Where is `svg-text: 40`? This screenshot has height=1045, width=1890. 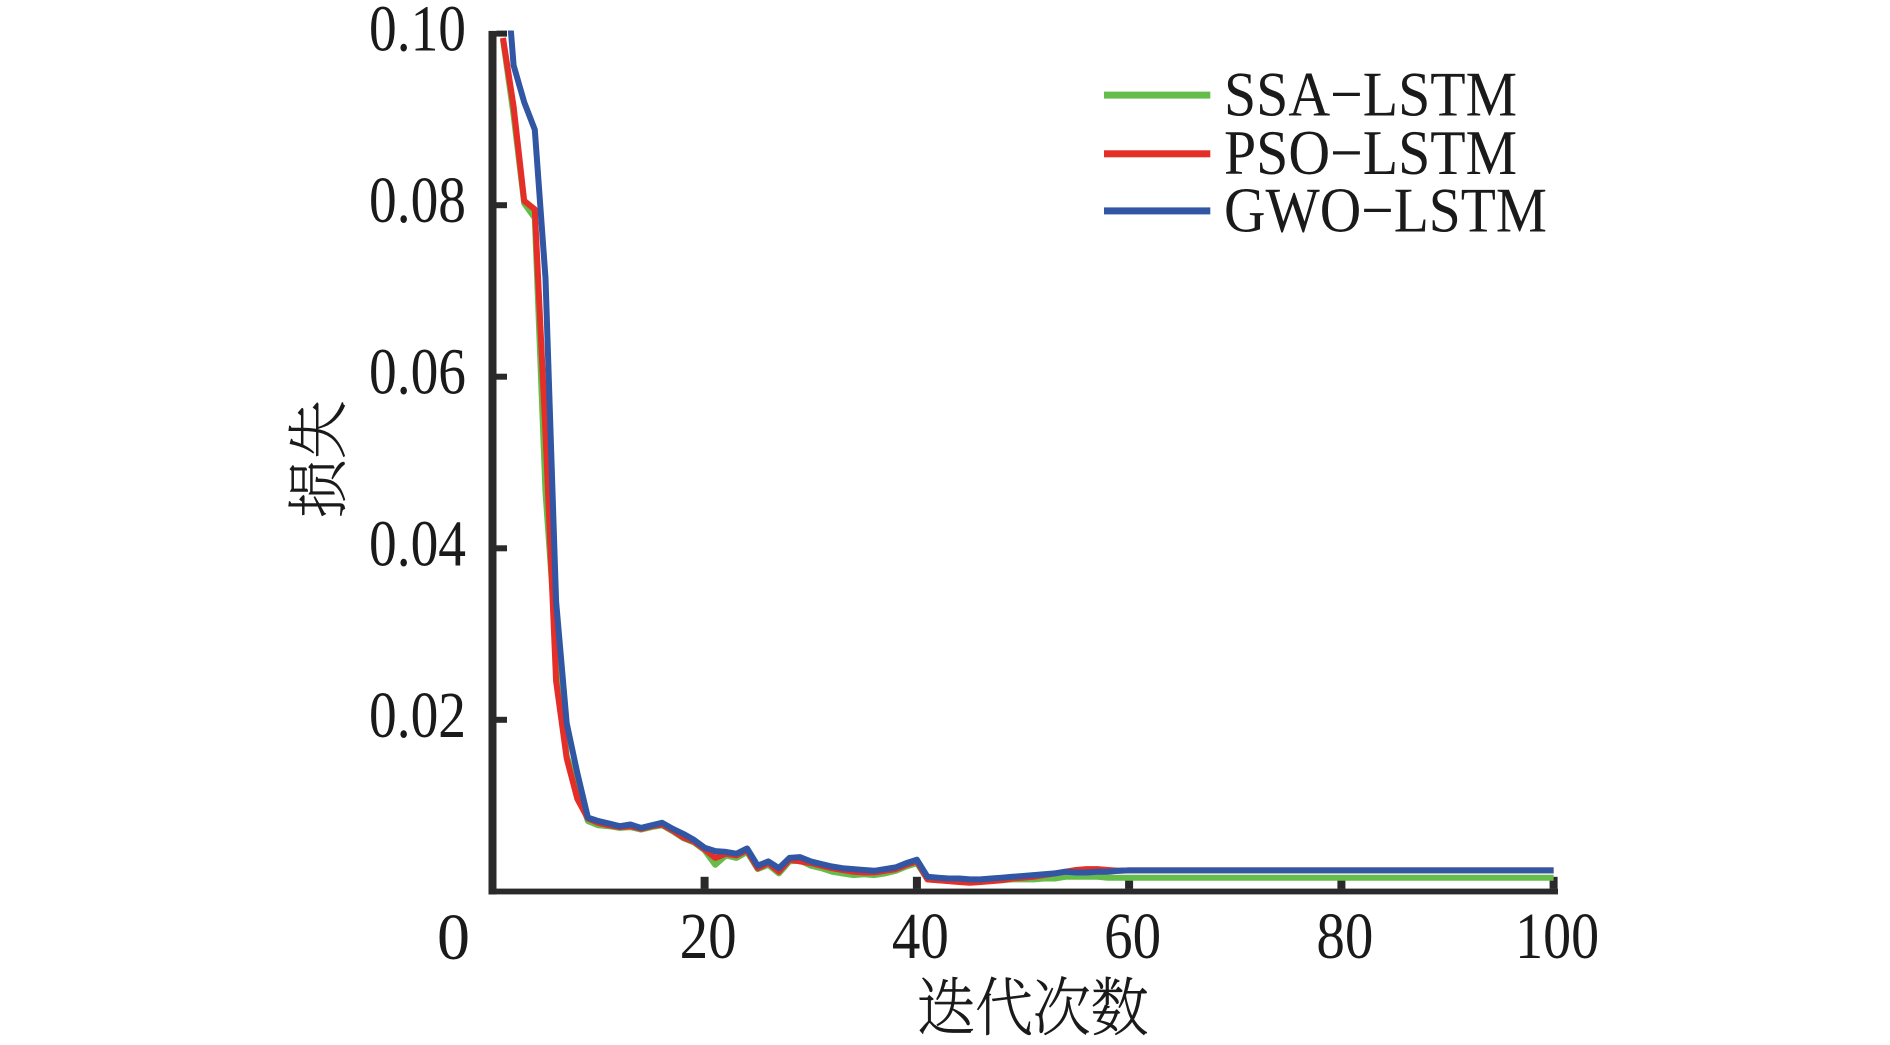
svg-text: 40 is located at coordinates (920, 936).